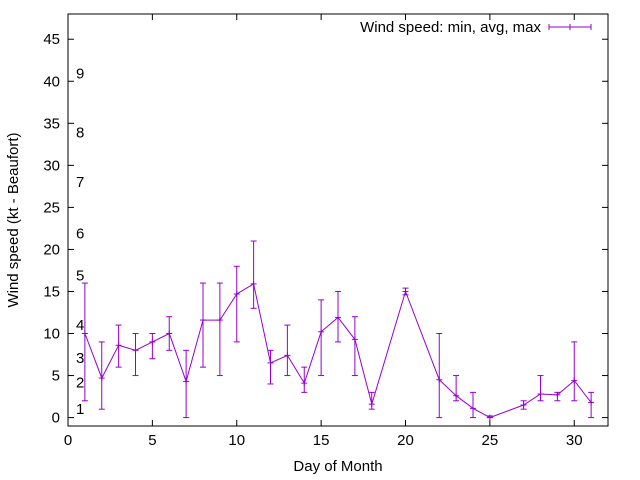 This screenshot has width=640, height=480. What do you see at coordinates (80, 182) in the screenshot?
I see `beaufort-label: 7` at bounding box center [80, 182].